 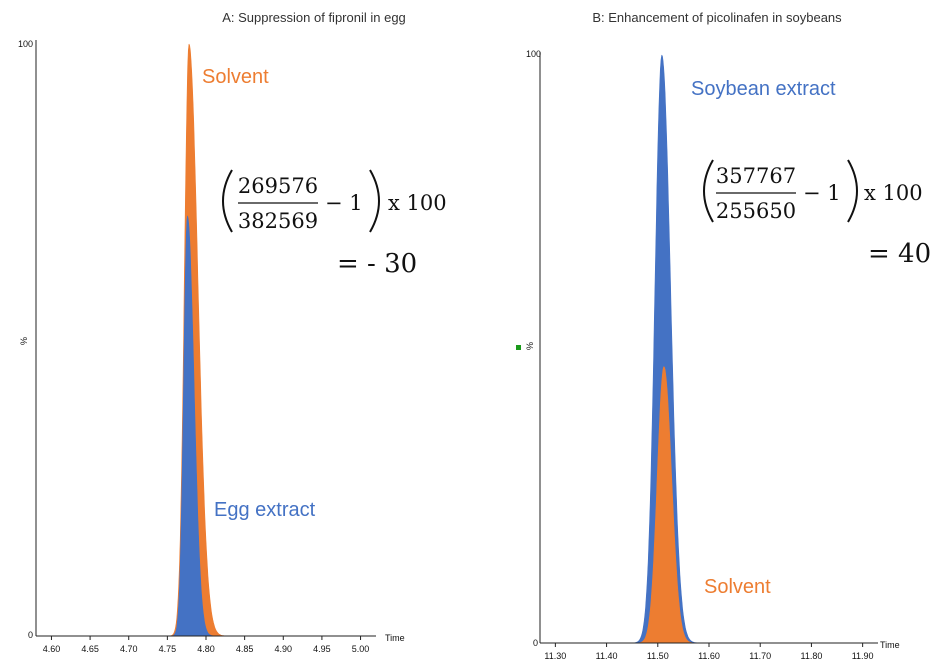 What do you see at coordinates (822, 193) in the screenshot?
I see `panel-b-minus-one: − 1` at bounding box center [822, 193].